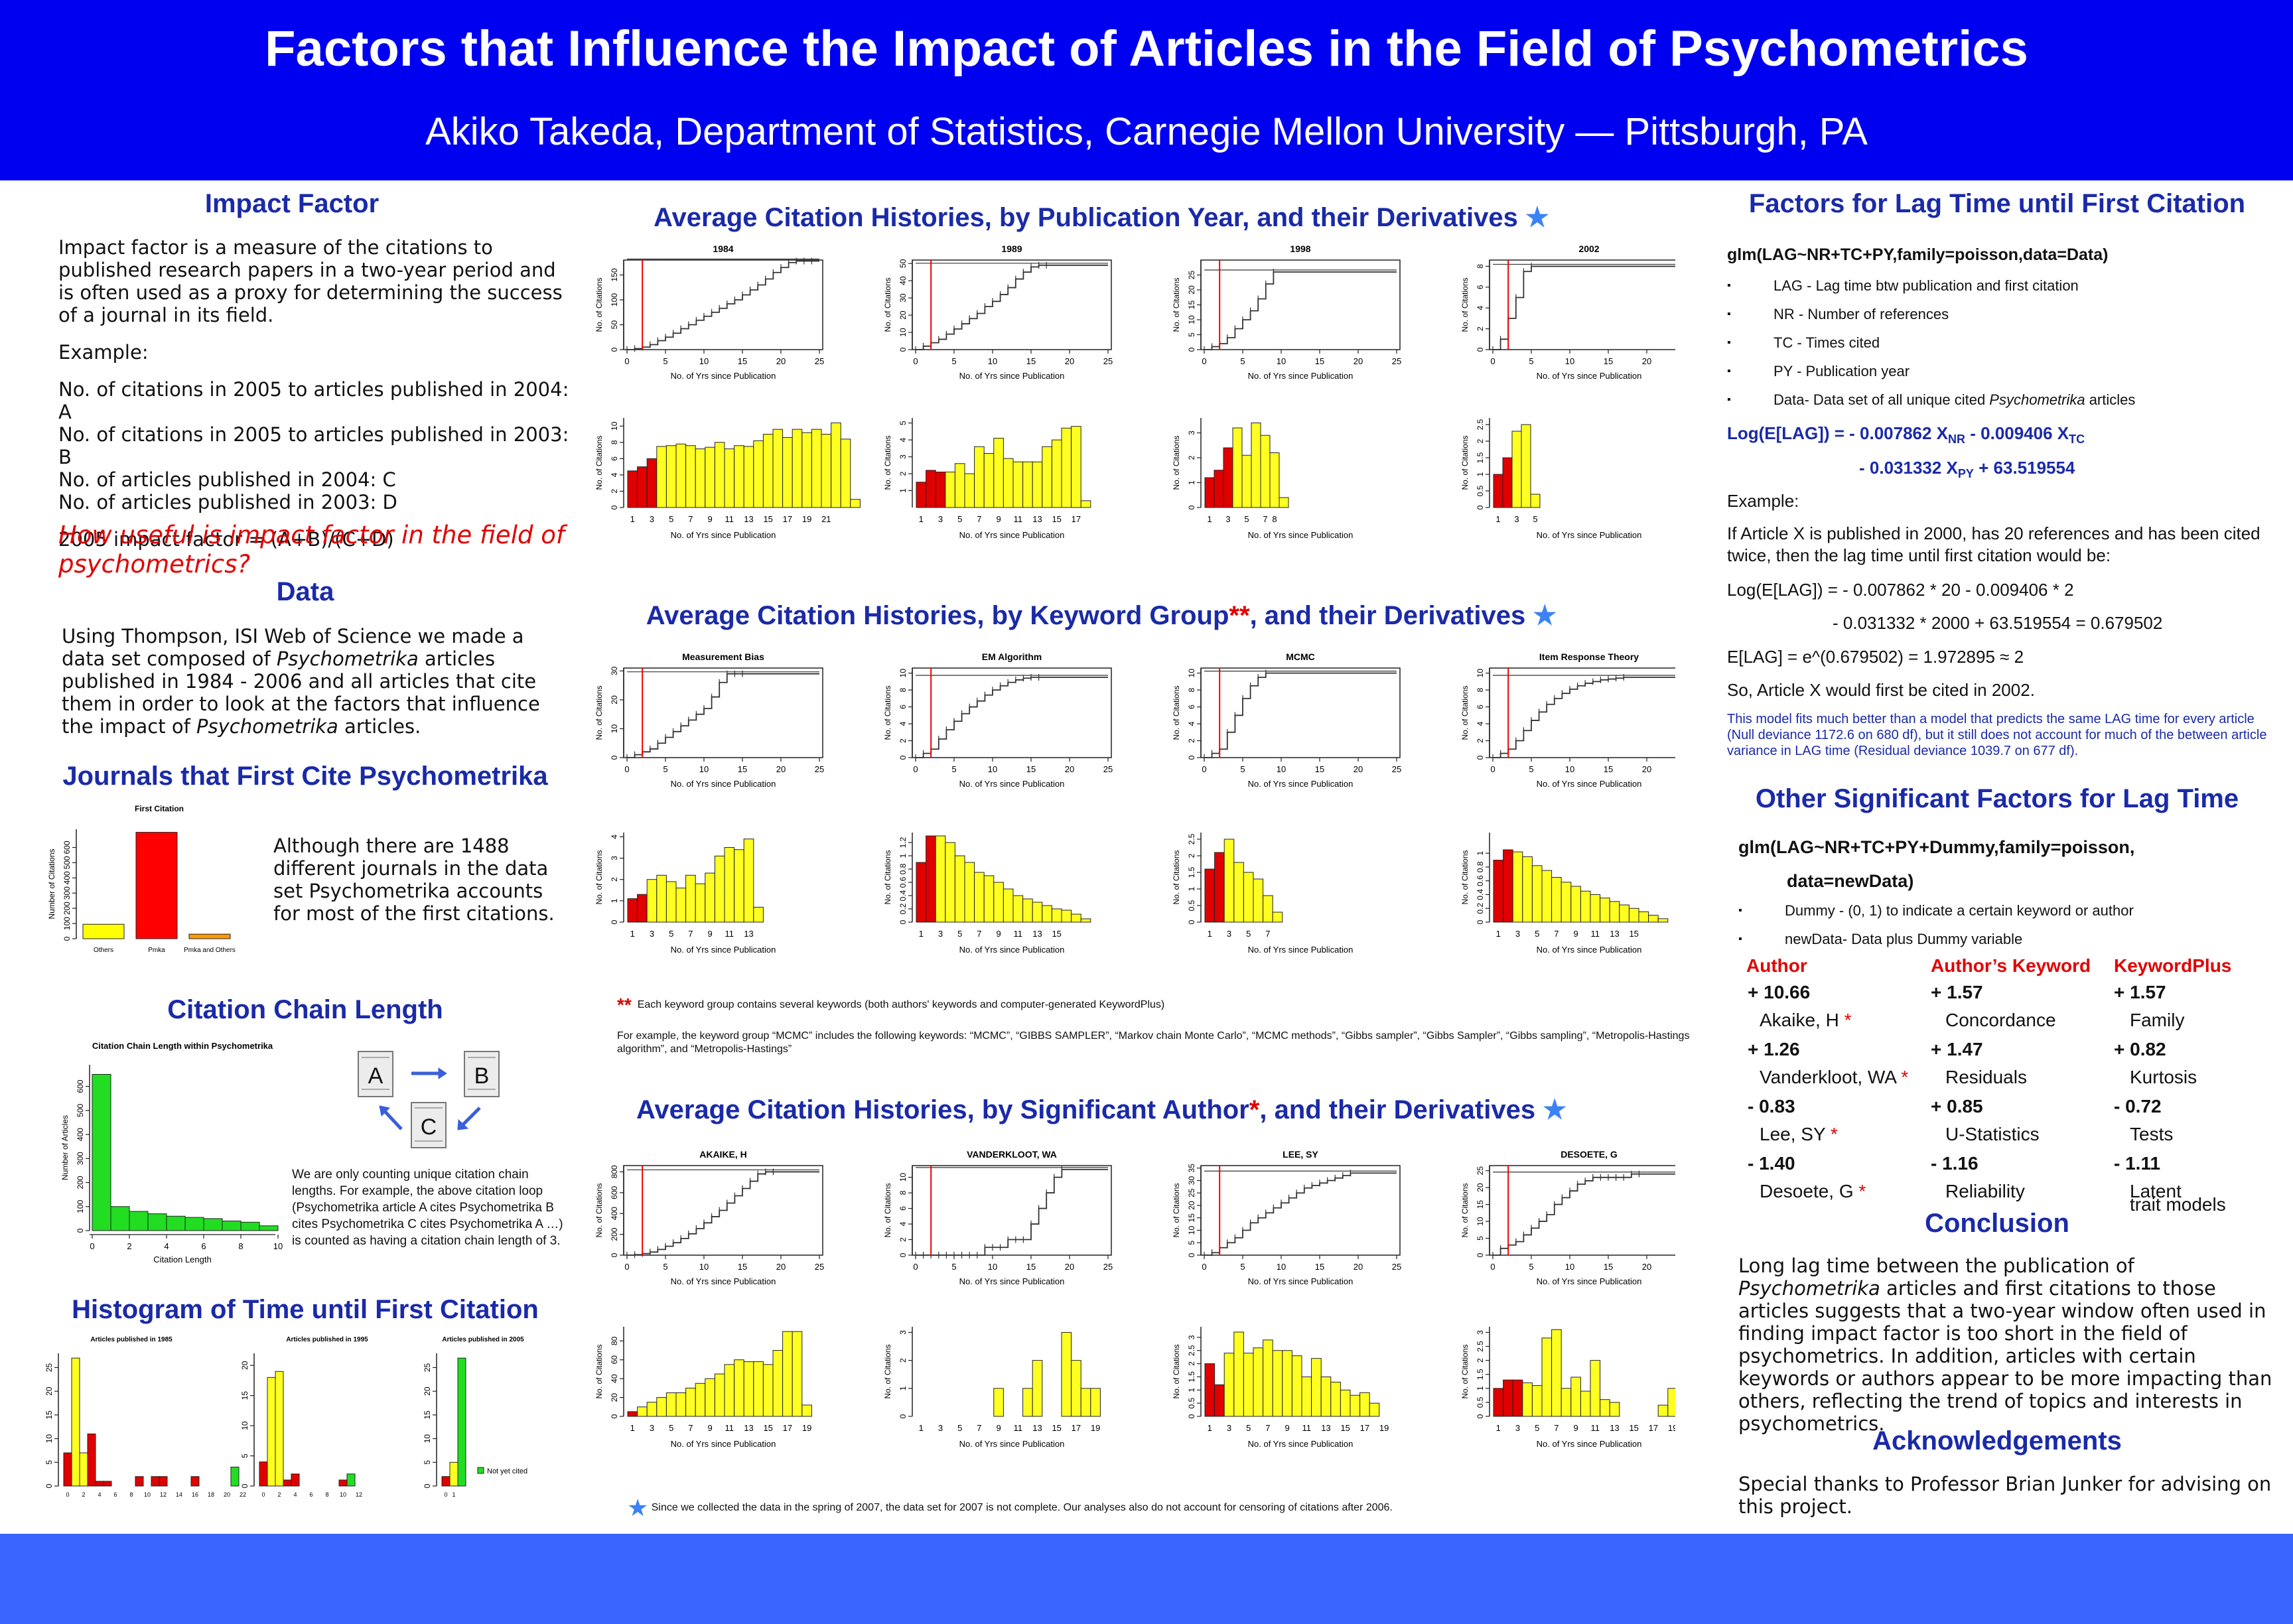  Describe the element at coordinates (100, 1494) in the screenshot. I see `x-tick-label: 4` at that location.